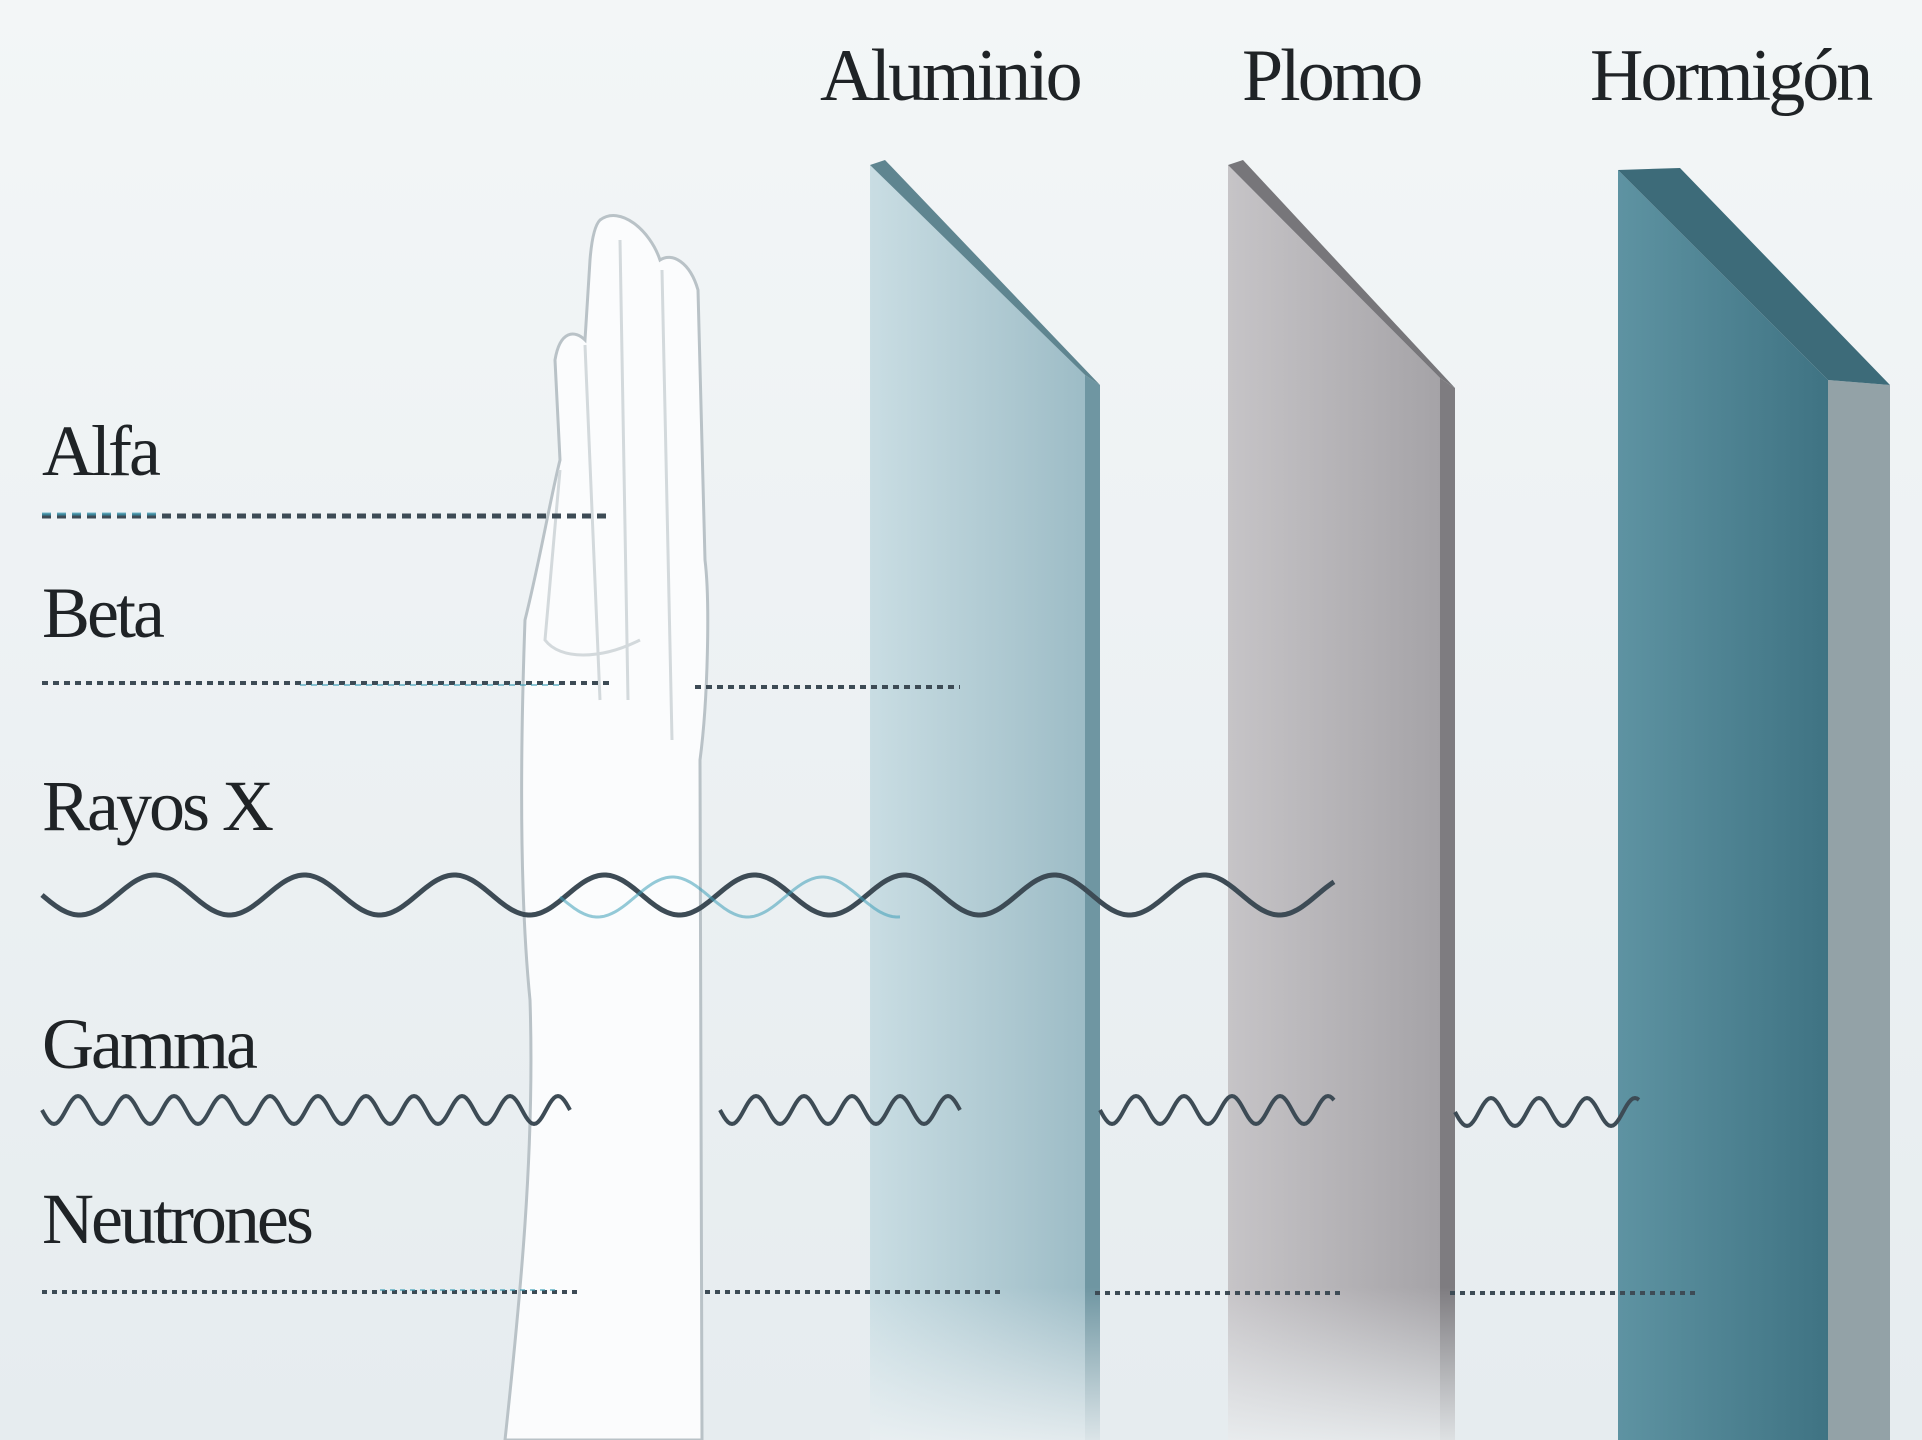  What do you see at coordinates (501, 685) in the screenshot?
I see `beta-ray` at bounding box center [501, 685].